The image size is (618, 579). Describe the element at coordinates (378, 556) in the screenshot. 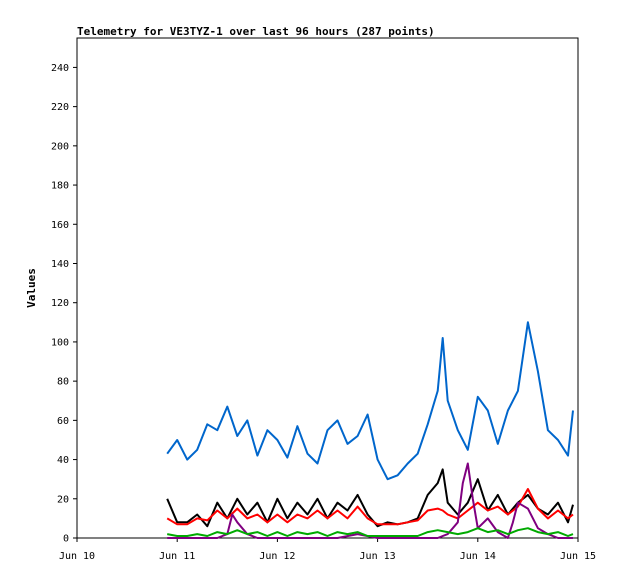

I see `x-tick-label: Jun 13` at that location.